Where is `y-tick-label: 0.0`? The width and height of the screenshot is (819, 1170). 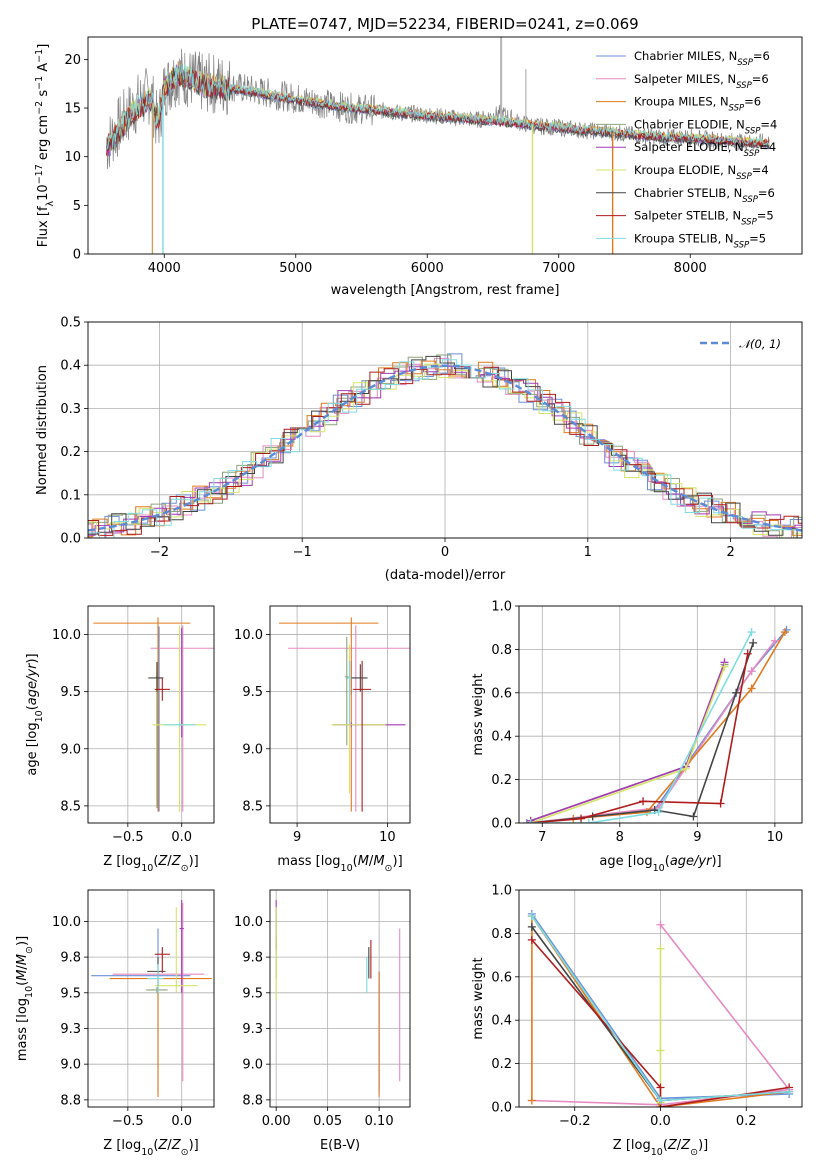 y-tick-label: 0.0 is located at coordinates (70, 539).